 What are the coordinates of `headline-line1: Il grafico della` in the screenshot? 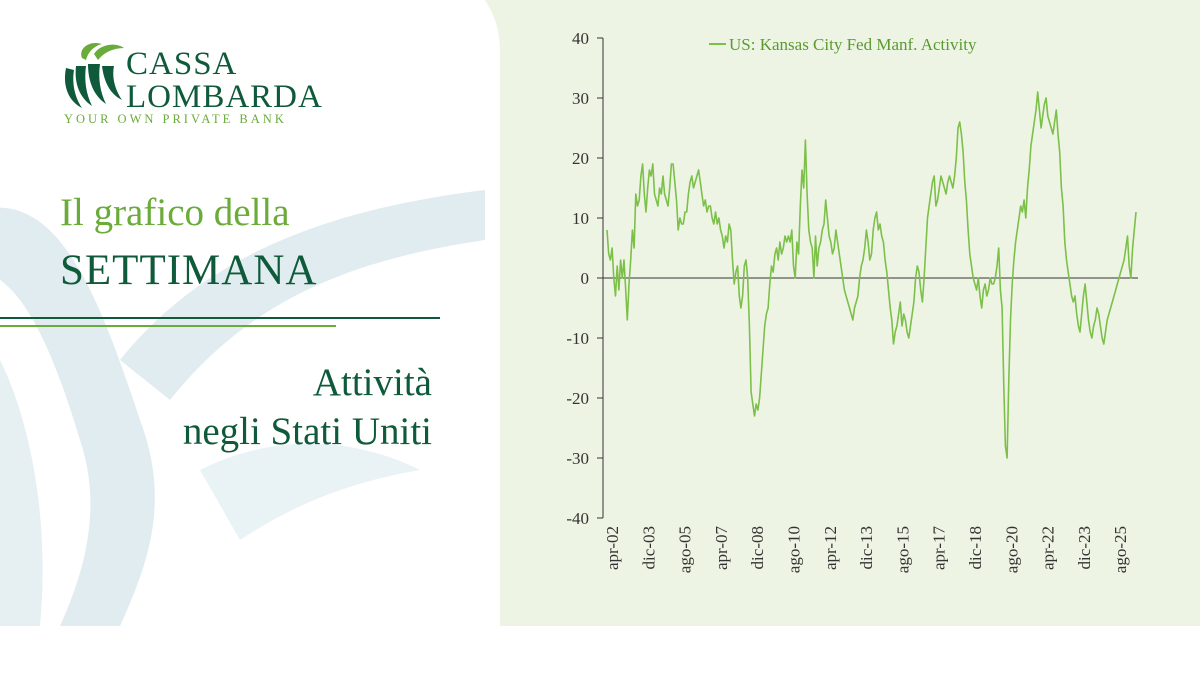 It's located at (175, 212).